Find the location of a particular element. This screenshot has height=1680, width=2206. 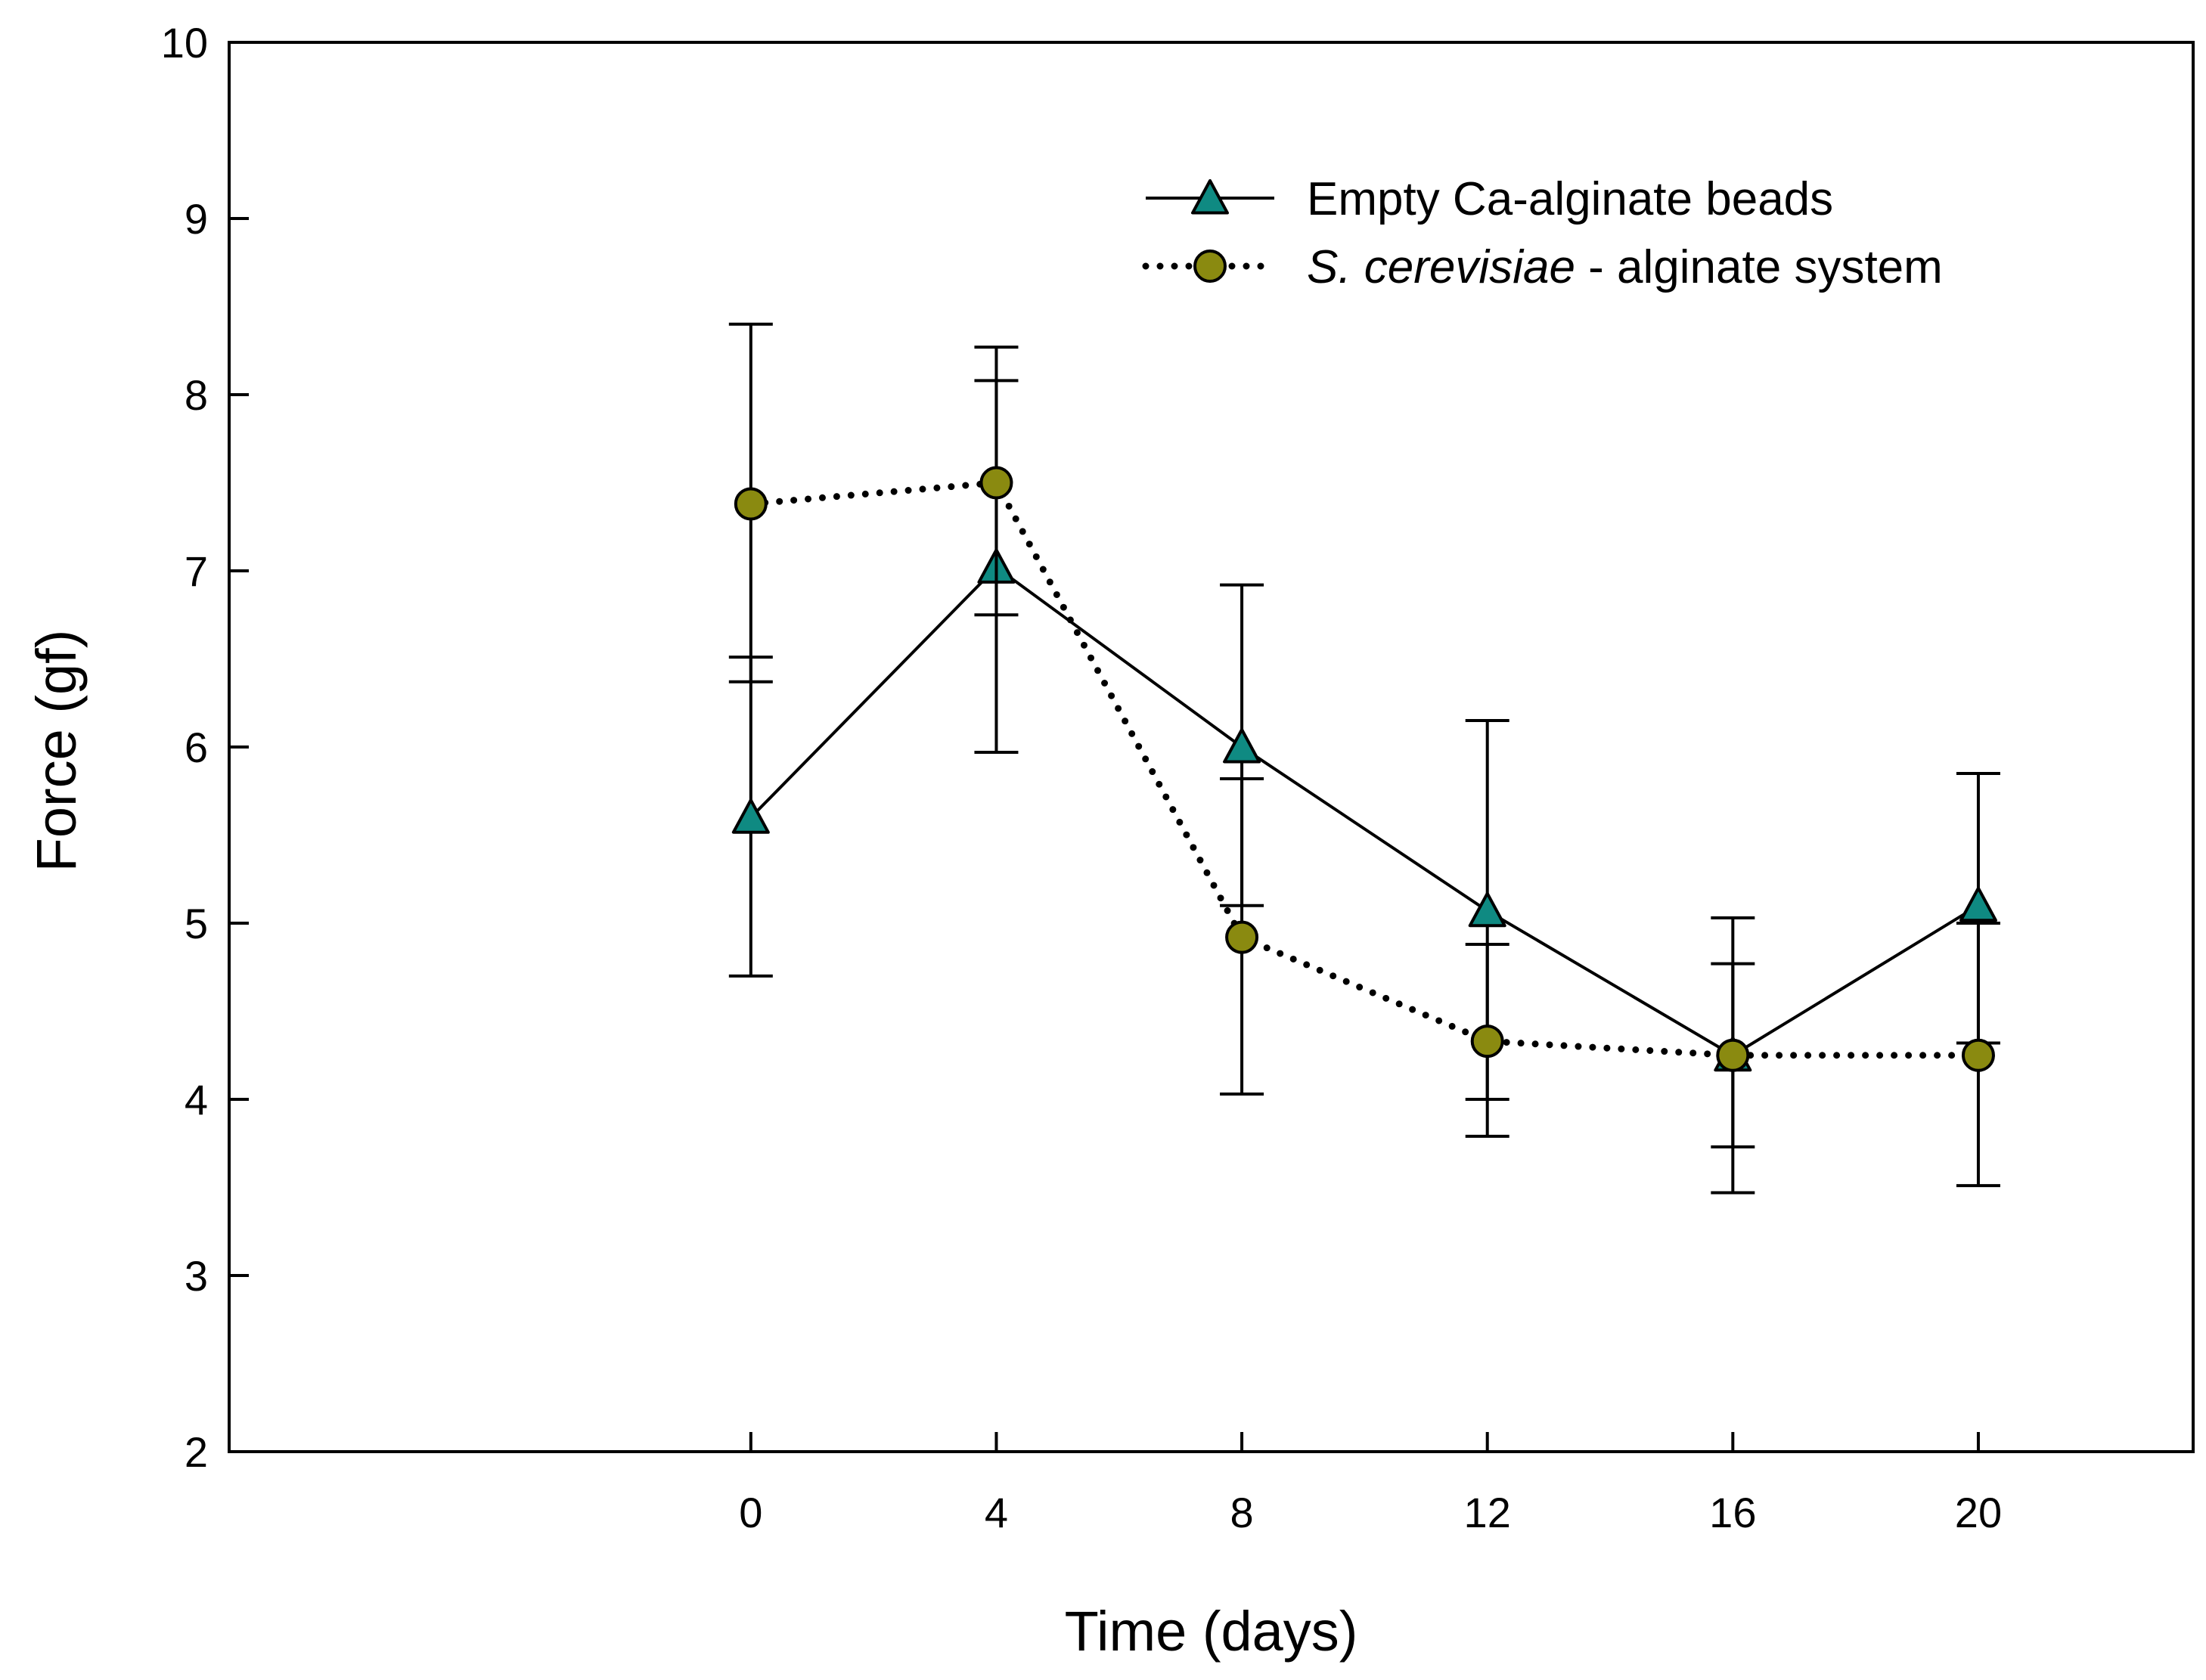

legend-label-part: S. cerevisiae is located at coordinates (1441, 267).